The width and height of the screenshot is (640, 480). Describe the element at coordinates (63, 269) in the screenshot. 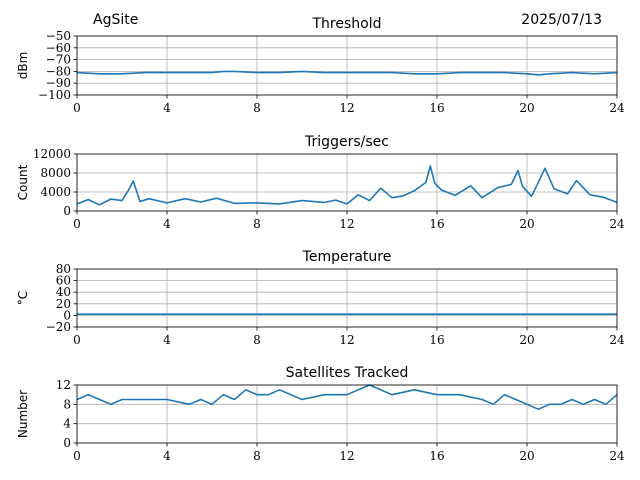

I see `y-tick-label: 80` at that location.